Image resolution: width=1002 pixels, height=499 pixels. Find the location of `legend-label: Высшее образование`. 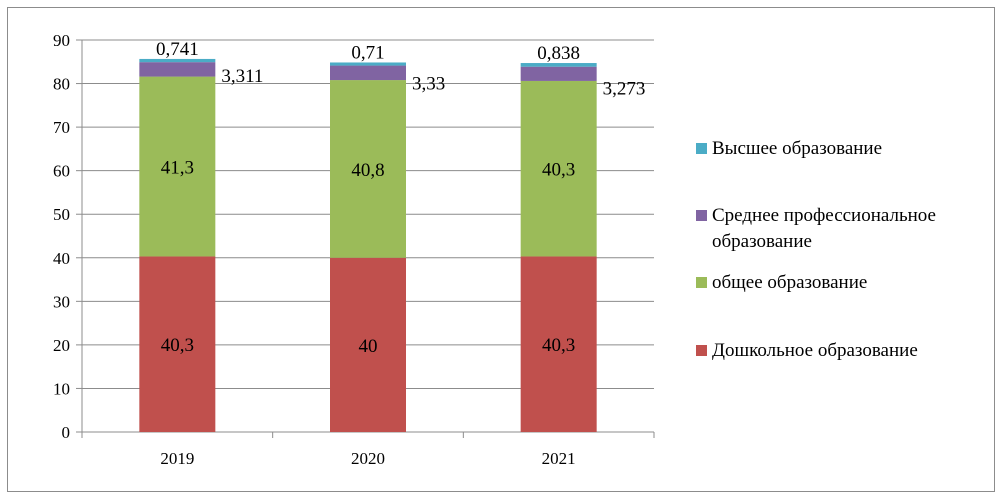

legend-label: Высшее образование is located at coordinates (797, 148).